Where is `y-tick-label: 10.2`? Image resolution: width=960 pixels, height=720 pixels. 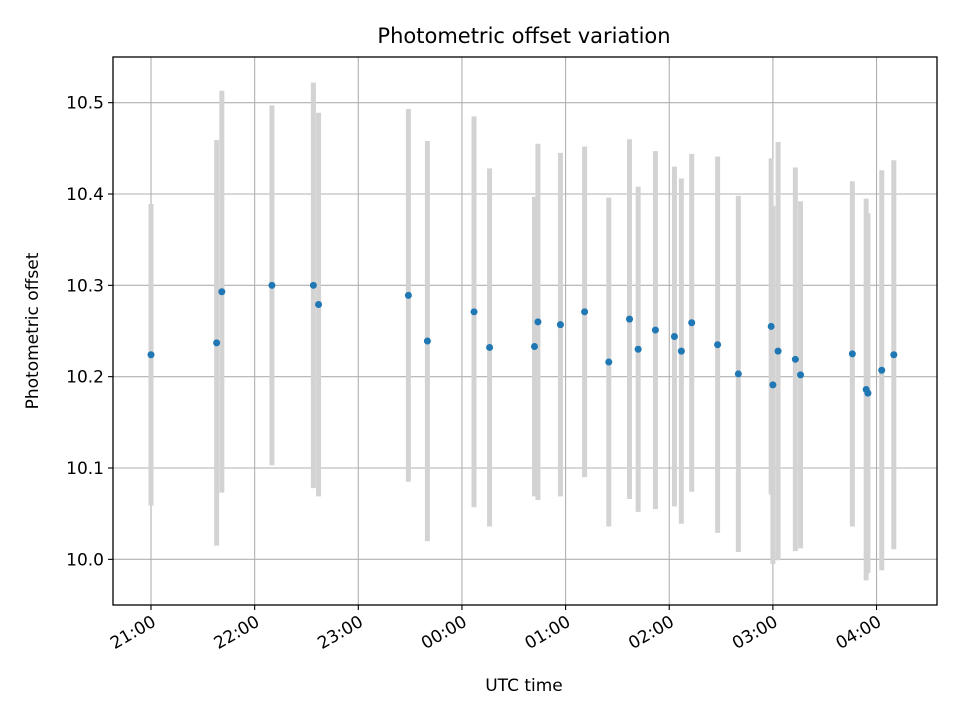
y-tick-label: 10.2 is located at coordinates (85, 378).